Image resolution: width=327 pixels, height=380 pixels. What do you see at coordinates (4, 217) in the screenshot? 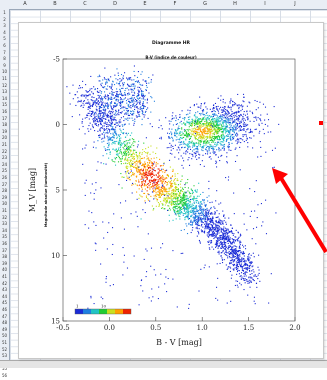
I see `row-header: 32` at bounding box center [4, 217].